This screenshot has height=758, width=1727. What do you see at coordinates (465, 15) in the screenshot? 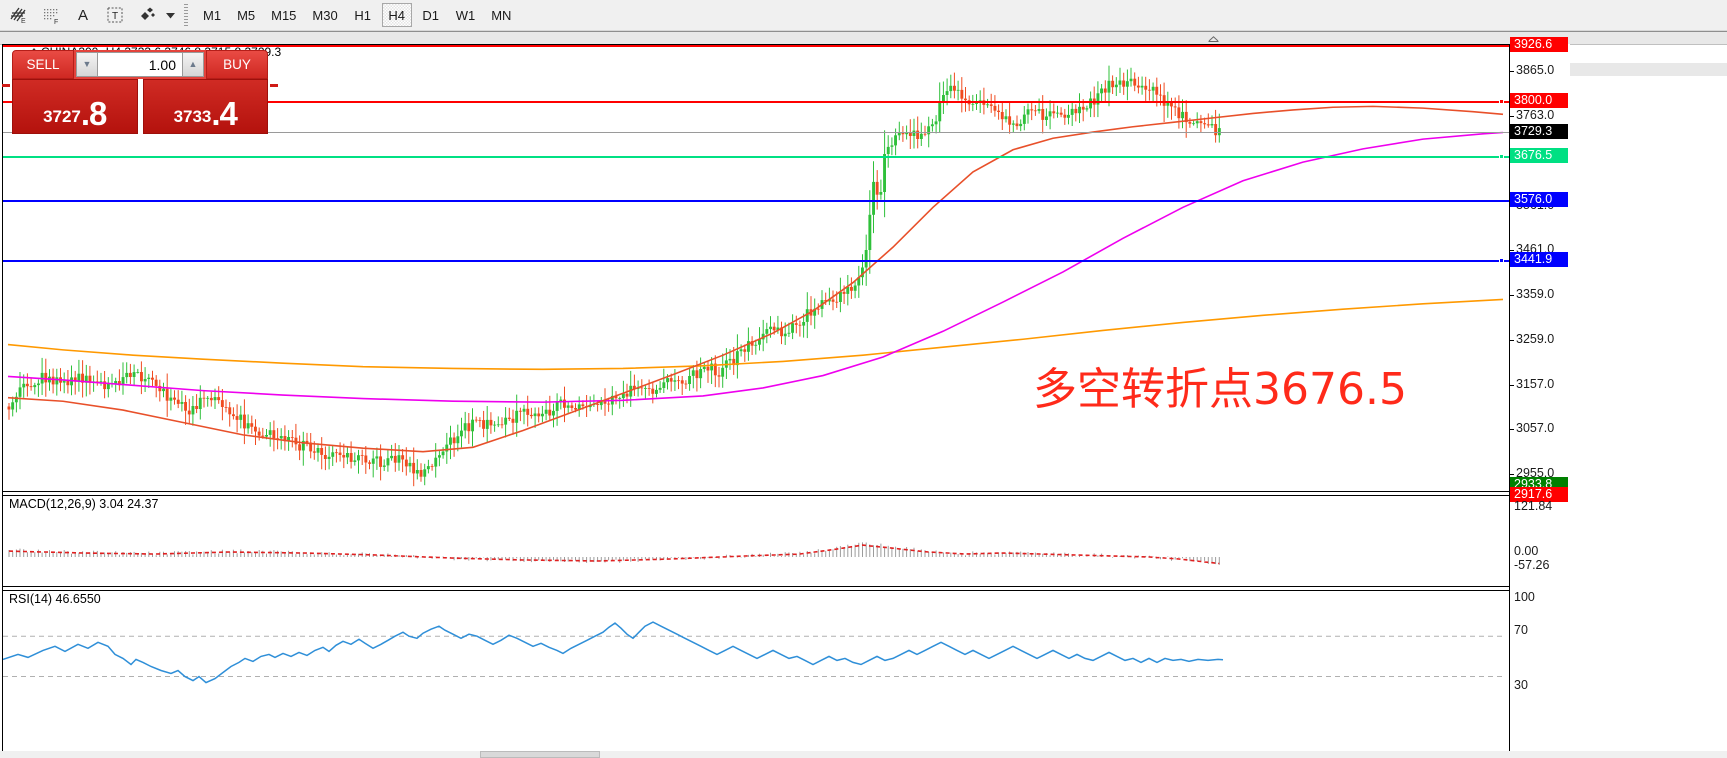
I see `timeframe-w1: W1` at bounding box center [465, 15].